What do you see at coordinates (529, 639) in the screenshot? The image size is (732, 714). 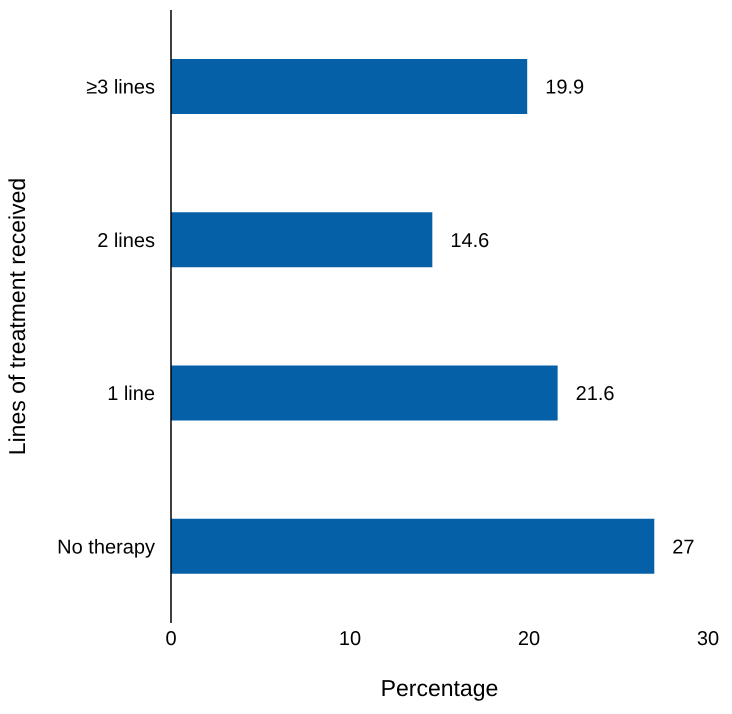 I see `x-tick-label: 20` at bounding box center [529, 639].